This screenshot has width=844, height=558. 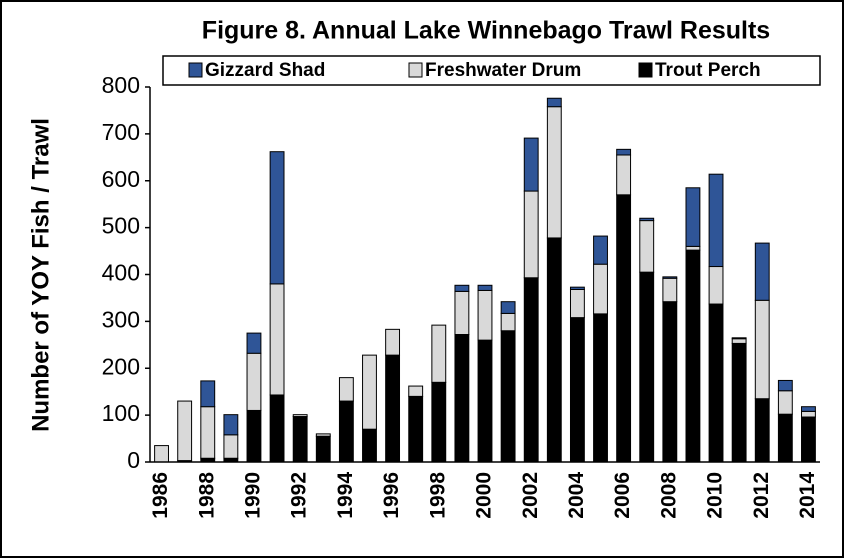 I want to click on x-tick-label: 1994, so click(x=345, y=495).